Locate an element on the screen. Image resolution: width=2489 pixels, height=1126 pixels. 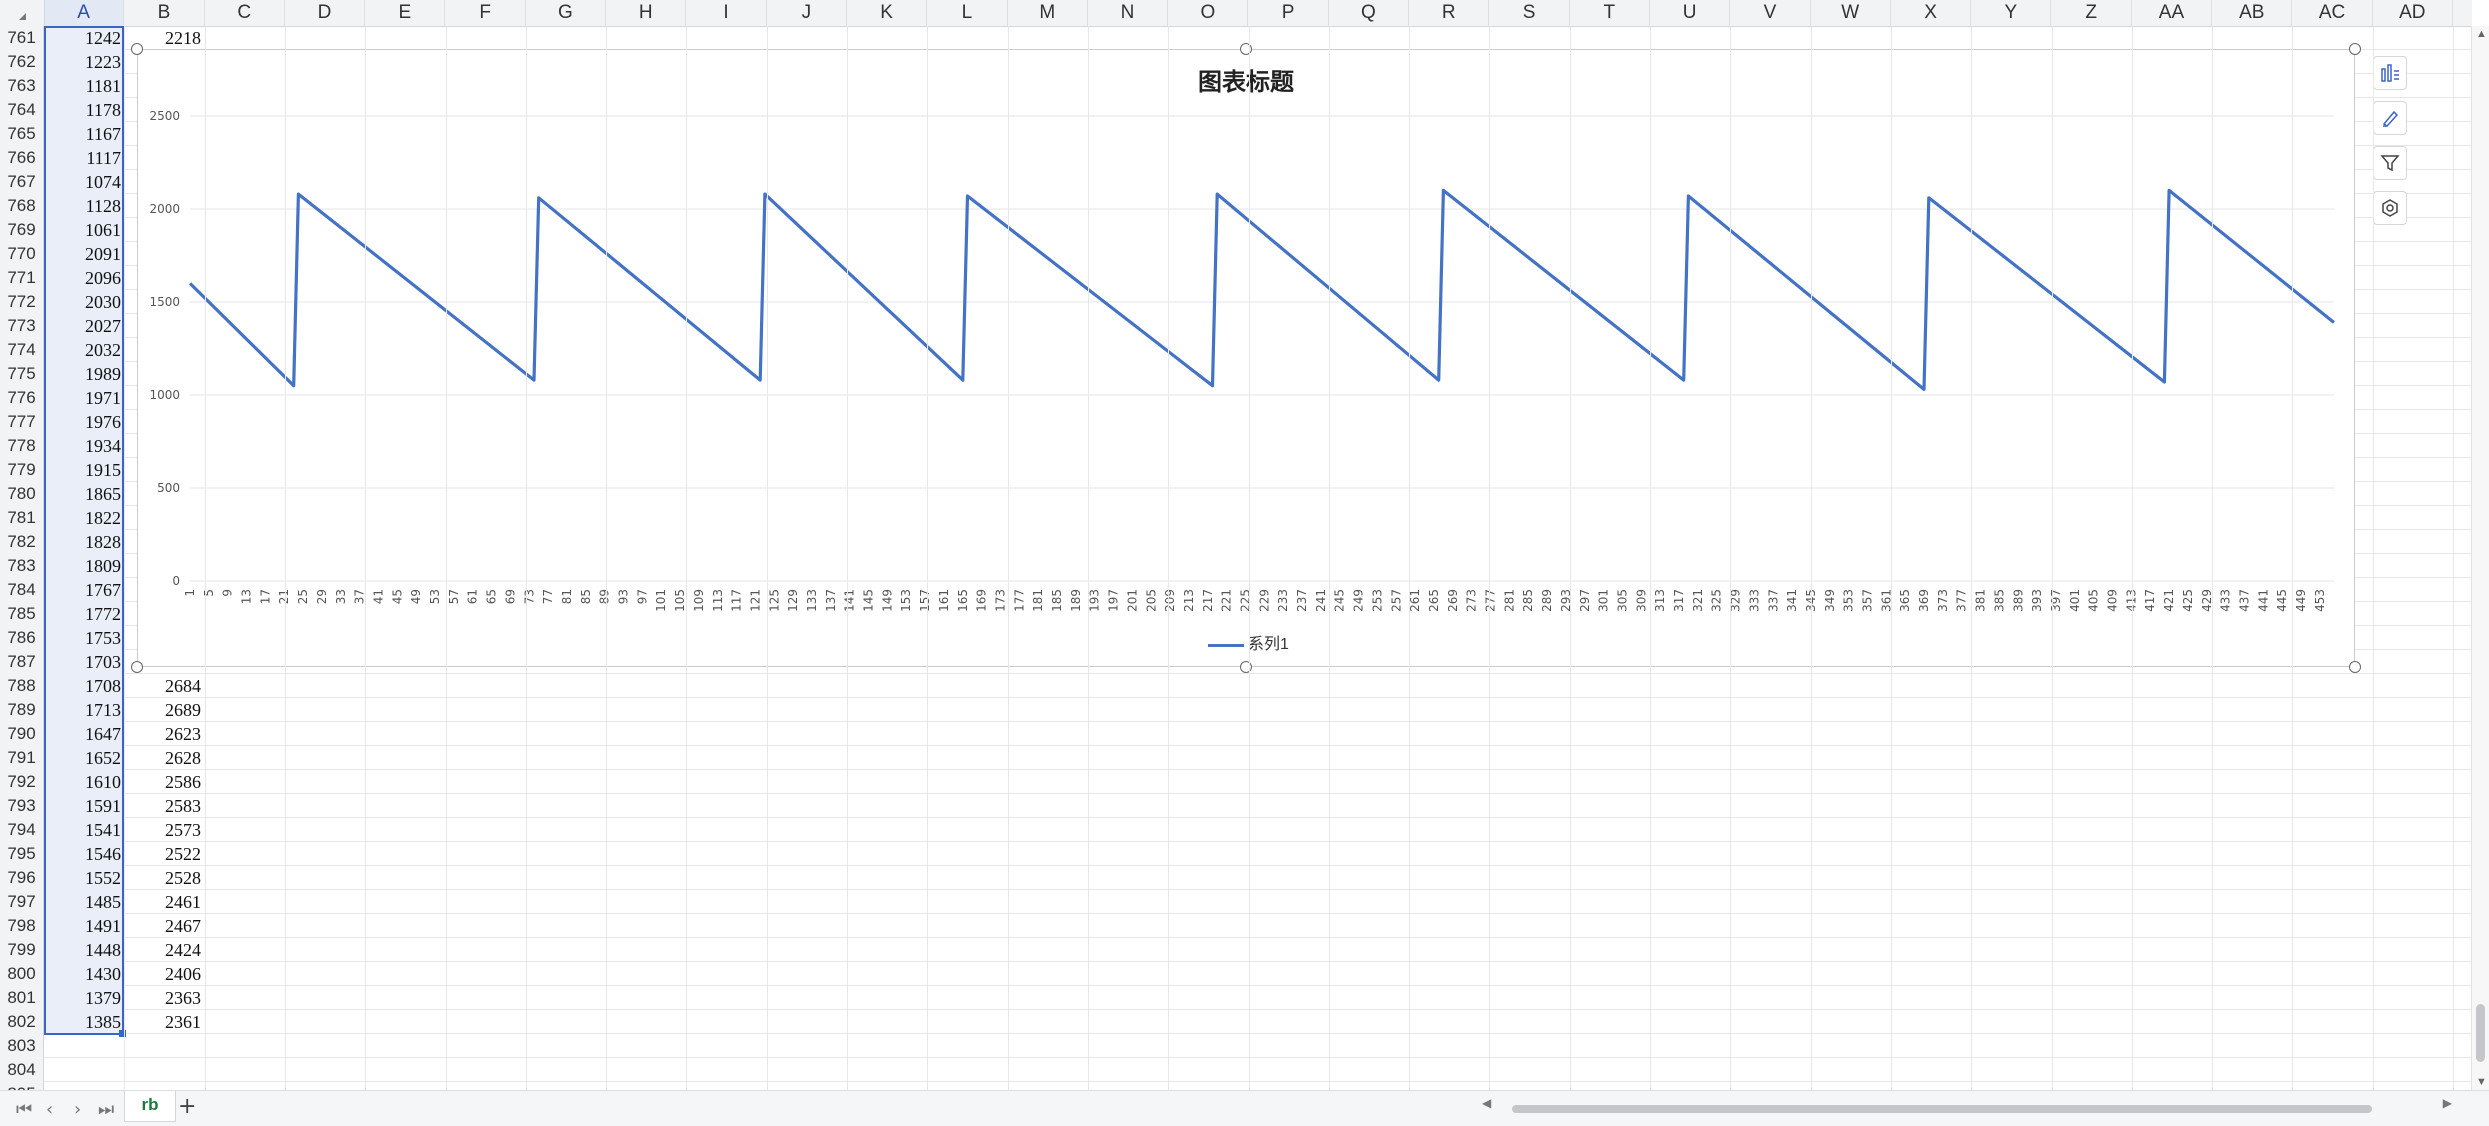
cell-a: 1708 is located at coordinates (84, 686).